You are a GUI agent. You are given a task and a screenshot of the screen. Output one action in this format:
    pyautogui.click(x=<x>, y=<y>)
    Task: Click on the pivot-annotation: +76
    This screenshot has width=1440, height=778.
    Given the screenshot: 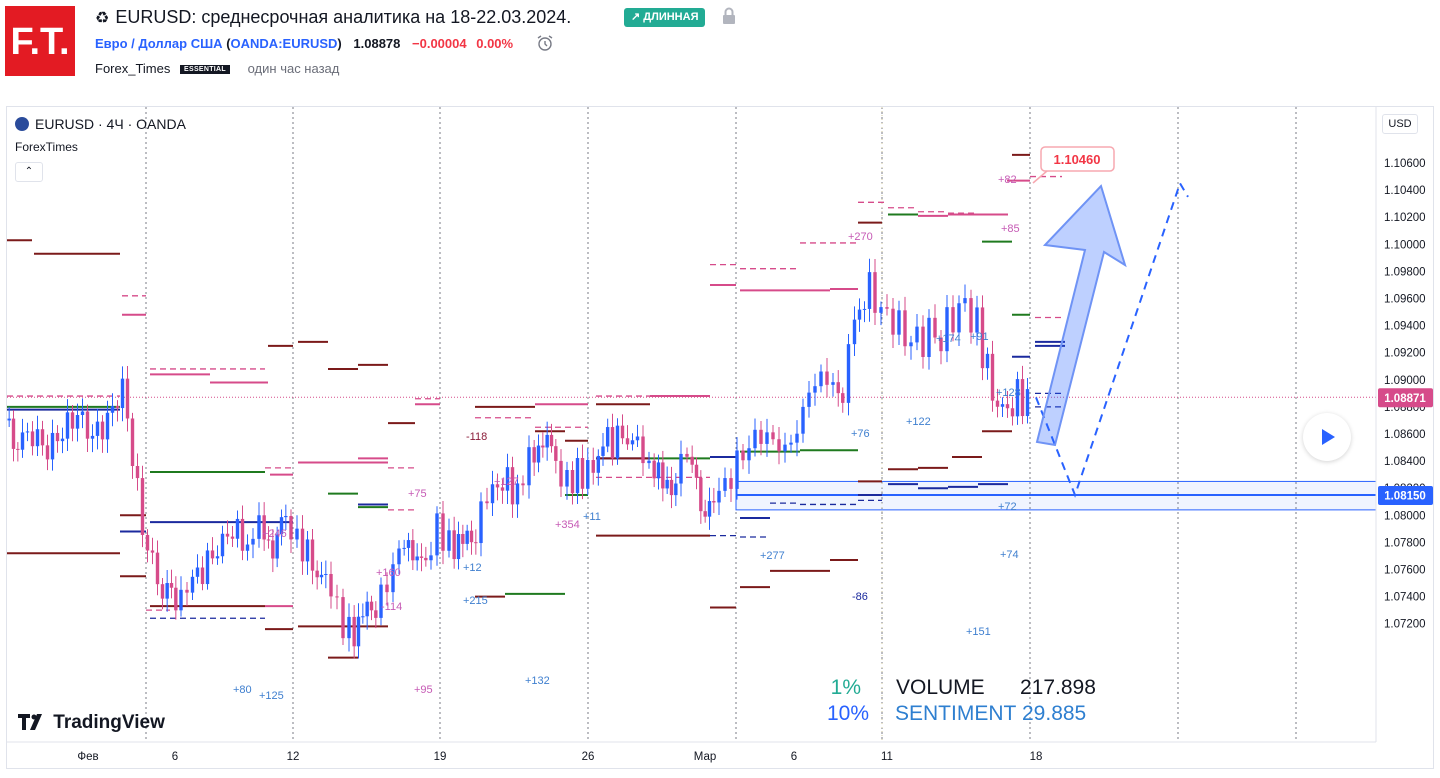 What is the action you would take?
    pyautogui.click(x=860, y=434)
    